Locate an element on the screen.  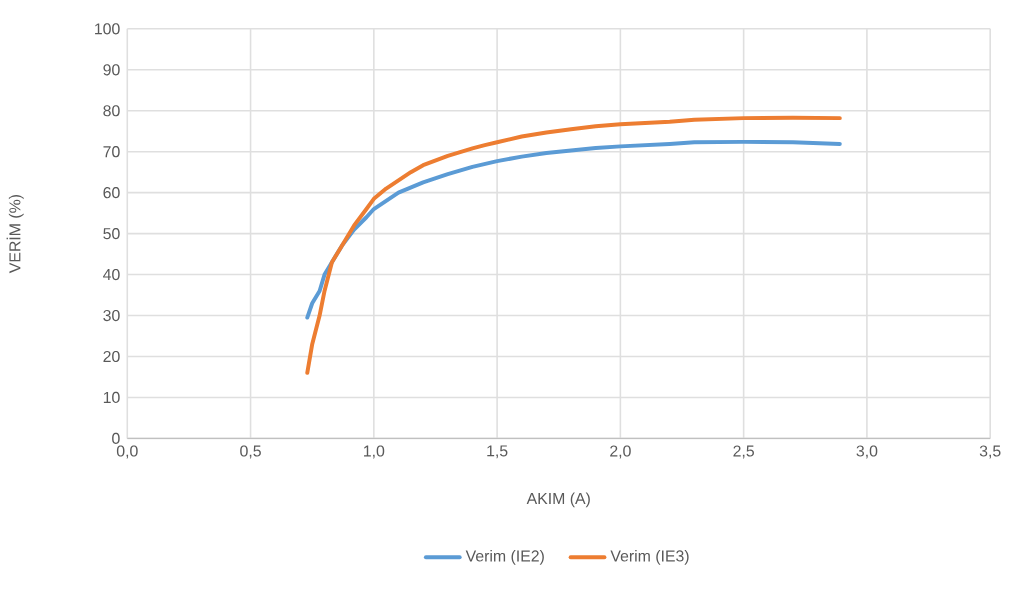
x-tick-label: 2,5 is located at coordinates (743, 452).